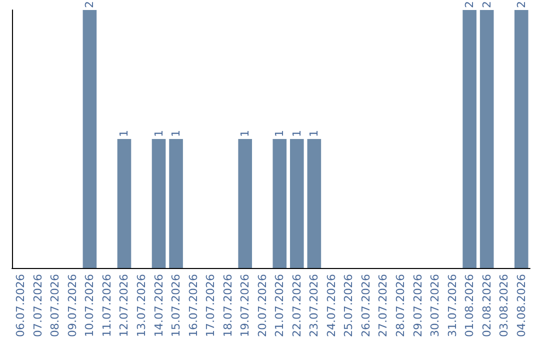  What do you see at coordinates (487, 306) in the screenshot?
I see `x-tick-label: 02.08.2026` at bounding box center [487, 306].